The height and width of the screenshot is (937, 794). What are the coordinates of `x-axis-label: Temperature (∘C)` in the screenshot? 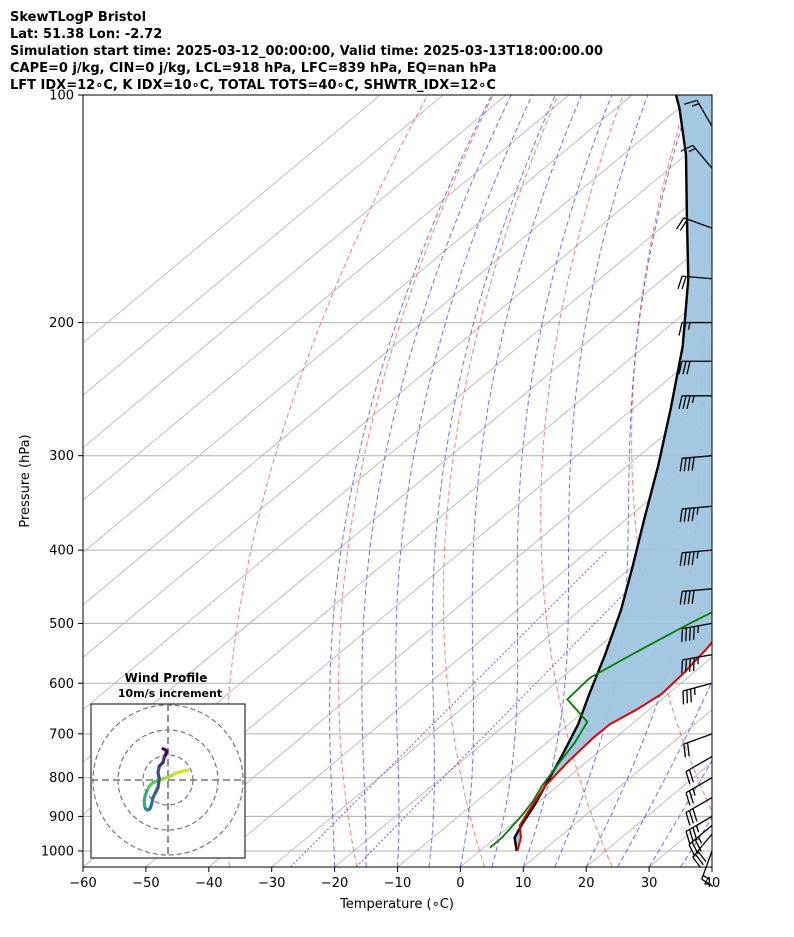 It's located at (396, 904).